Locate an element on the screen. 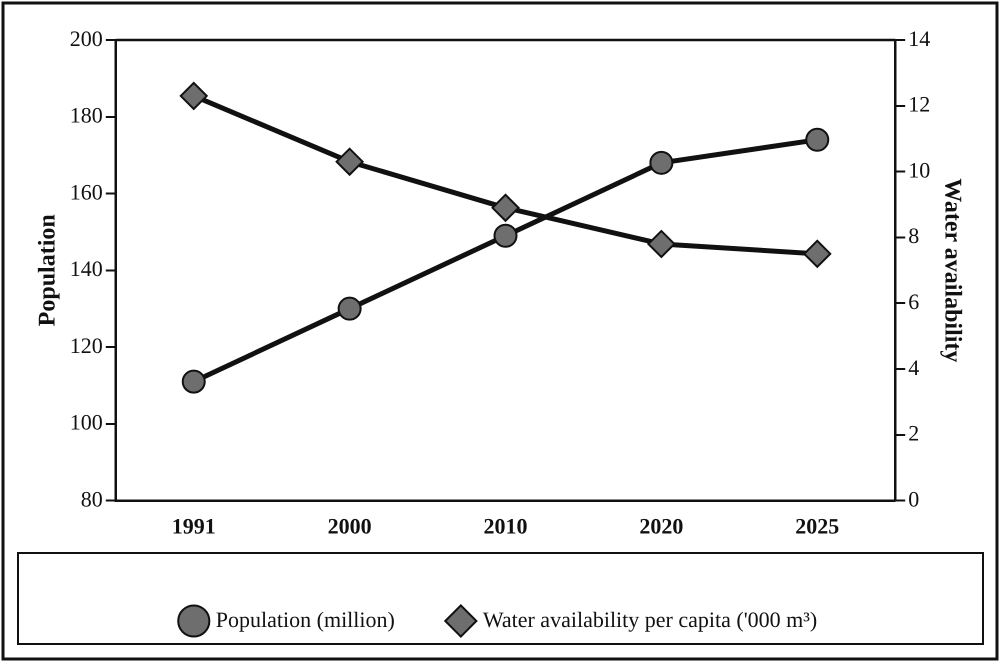  y-axis-title: Population is located at coordinates (47, 270).